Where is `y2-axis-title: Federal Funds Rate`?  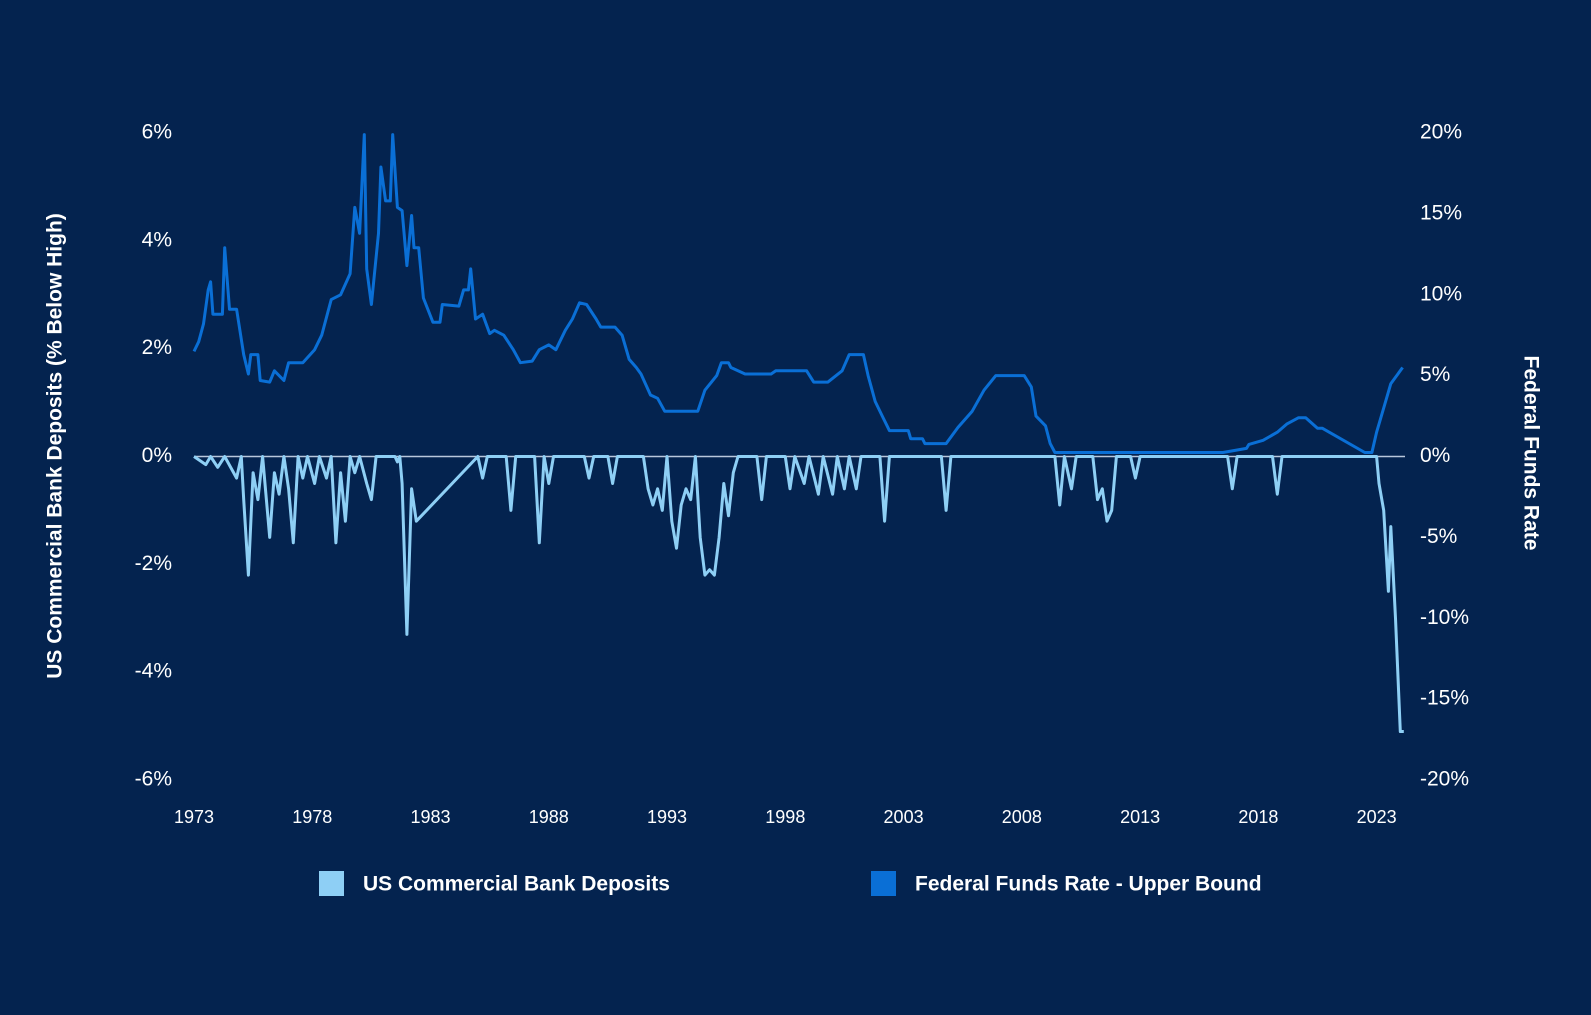 y2-axis-title: Federal Funds Rate is located at coordinates (1530, 453).